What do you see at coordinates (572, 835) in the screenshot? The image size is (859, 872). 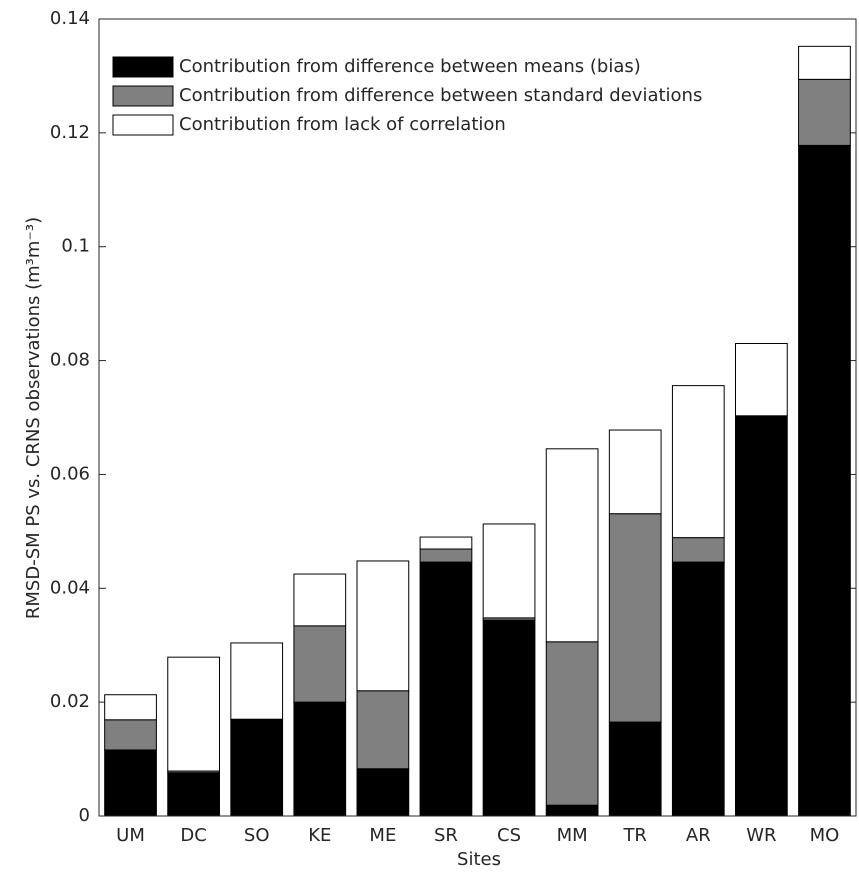 I see `x-tick-label: MM` at bounding box center [572, 835].